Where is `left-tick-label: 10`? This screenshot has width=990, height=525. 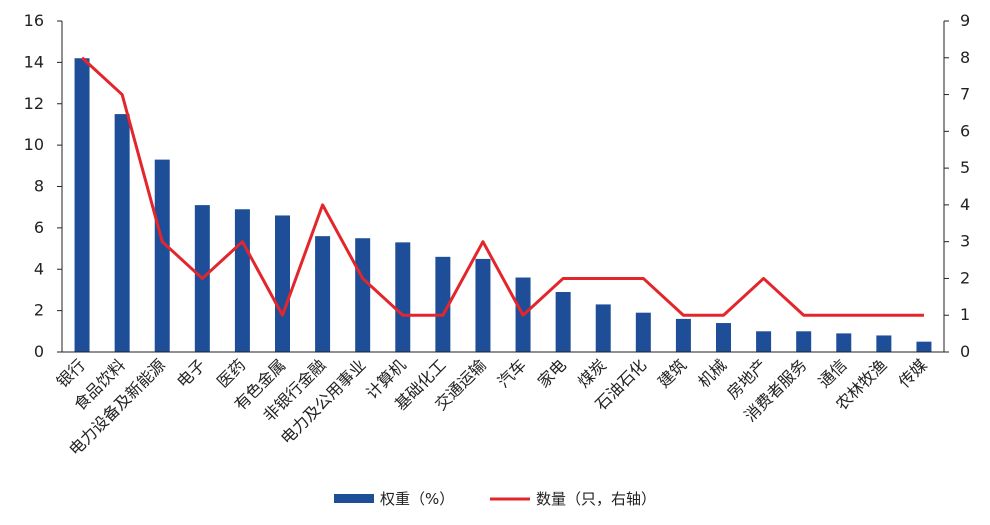 left-tick-label: 10 is located at coordinates (34, 144).